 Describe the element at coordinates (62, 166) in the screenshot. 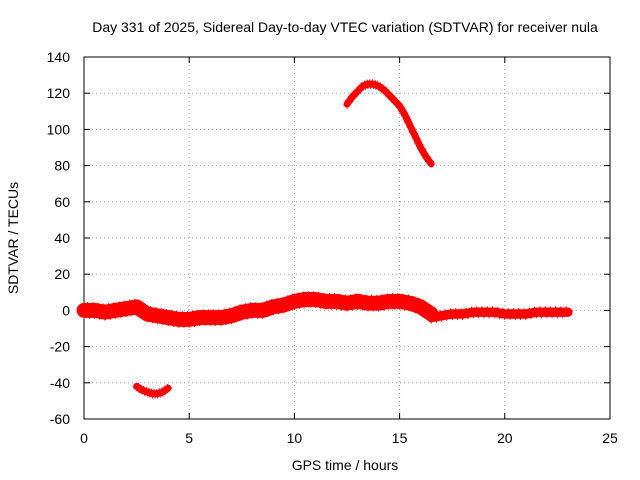

I see `y-tick-label: 80` at that location.